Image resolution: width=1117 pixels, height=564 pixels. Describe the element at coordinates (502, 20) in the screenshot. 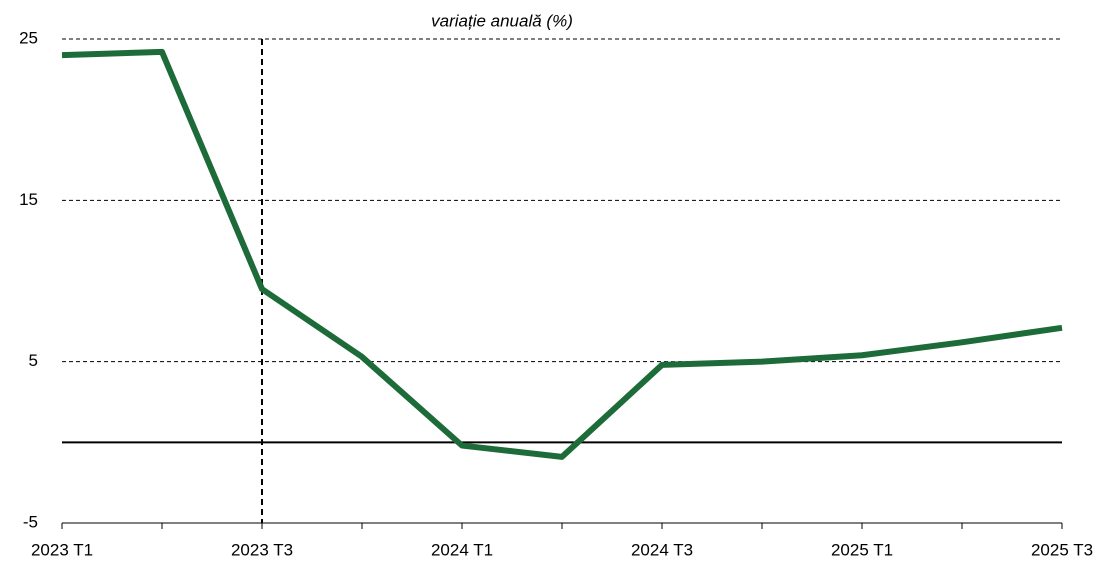

I see `chart-title: variație anuală (%)` at that location.